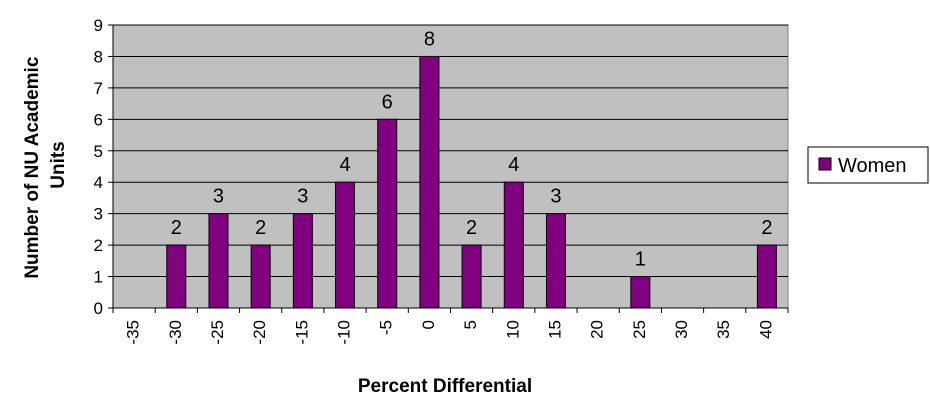 The height and width of the screenshot is (399, 930). What do you see at coordinates (554, 329) in the screenshot?
I see `x-tick-label: 15` at bounding box center [554, 329].